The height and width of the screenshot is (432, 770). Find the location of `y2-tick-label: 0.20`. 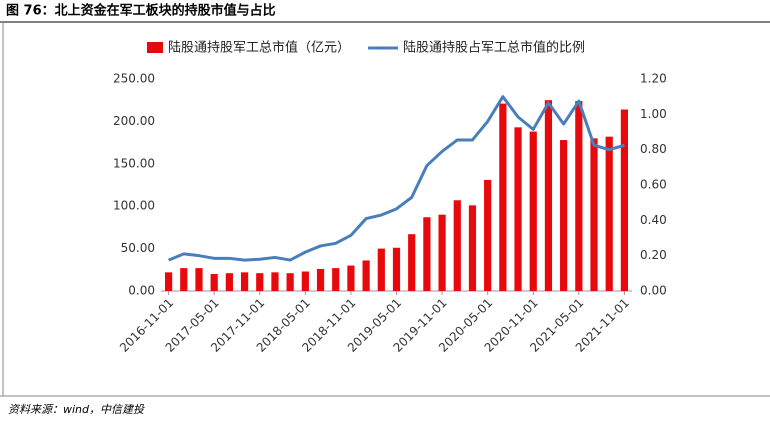

y2-tick-label: 0.20 is located at coordinates (653, 255).